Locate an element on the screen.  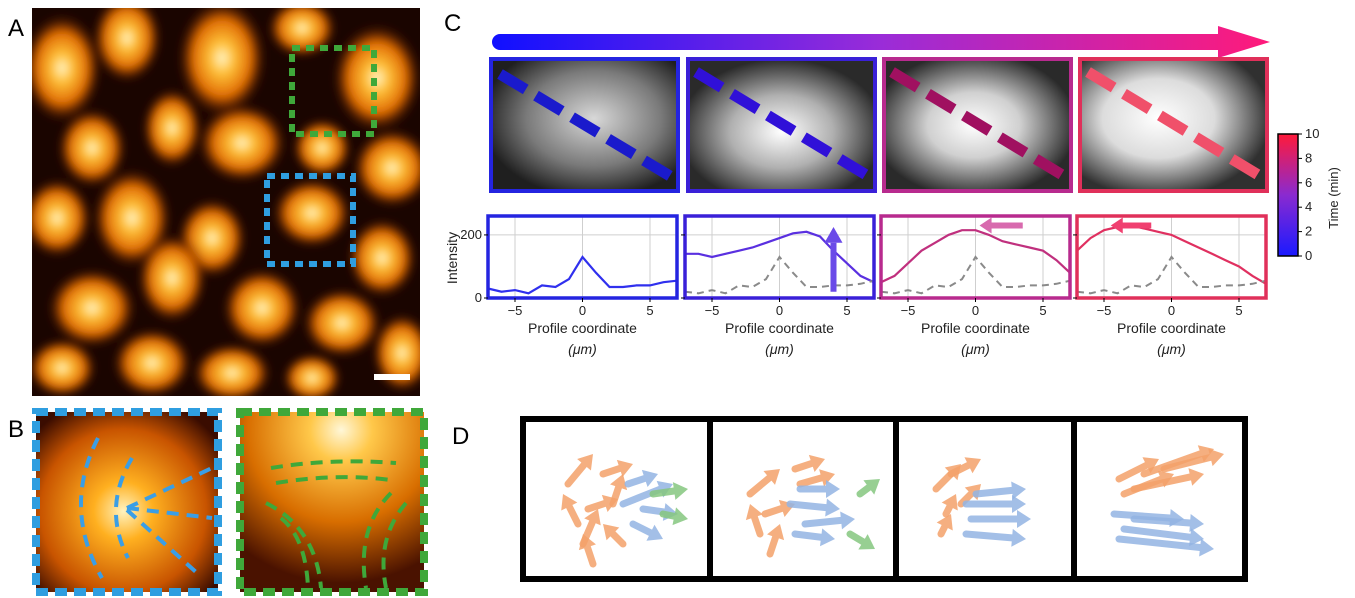
profile-chart-1: −5 0 5 0 200 Profile coordinate (μm) is located at coordinates (569, 285).